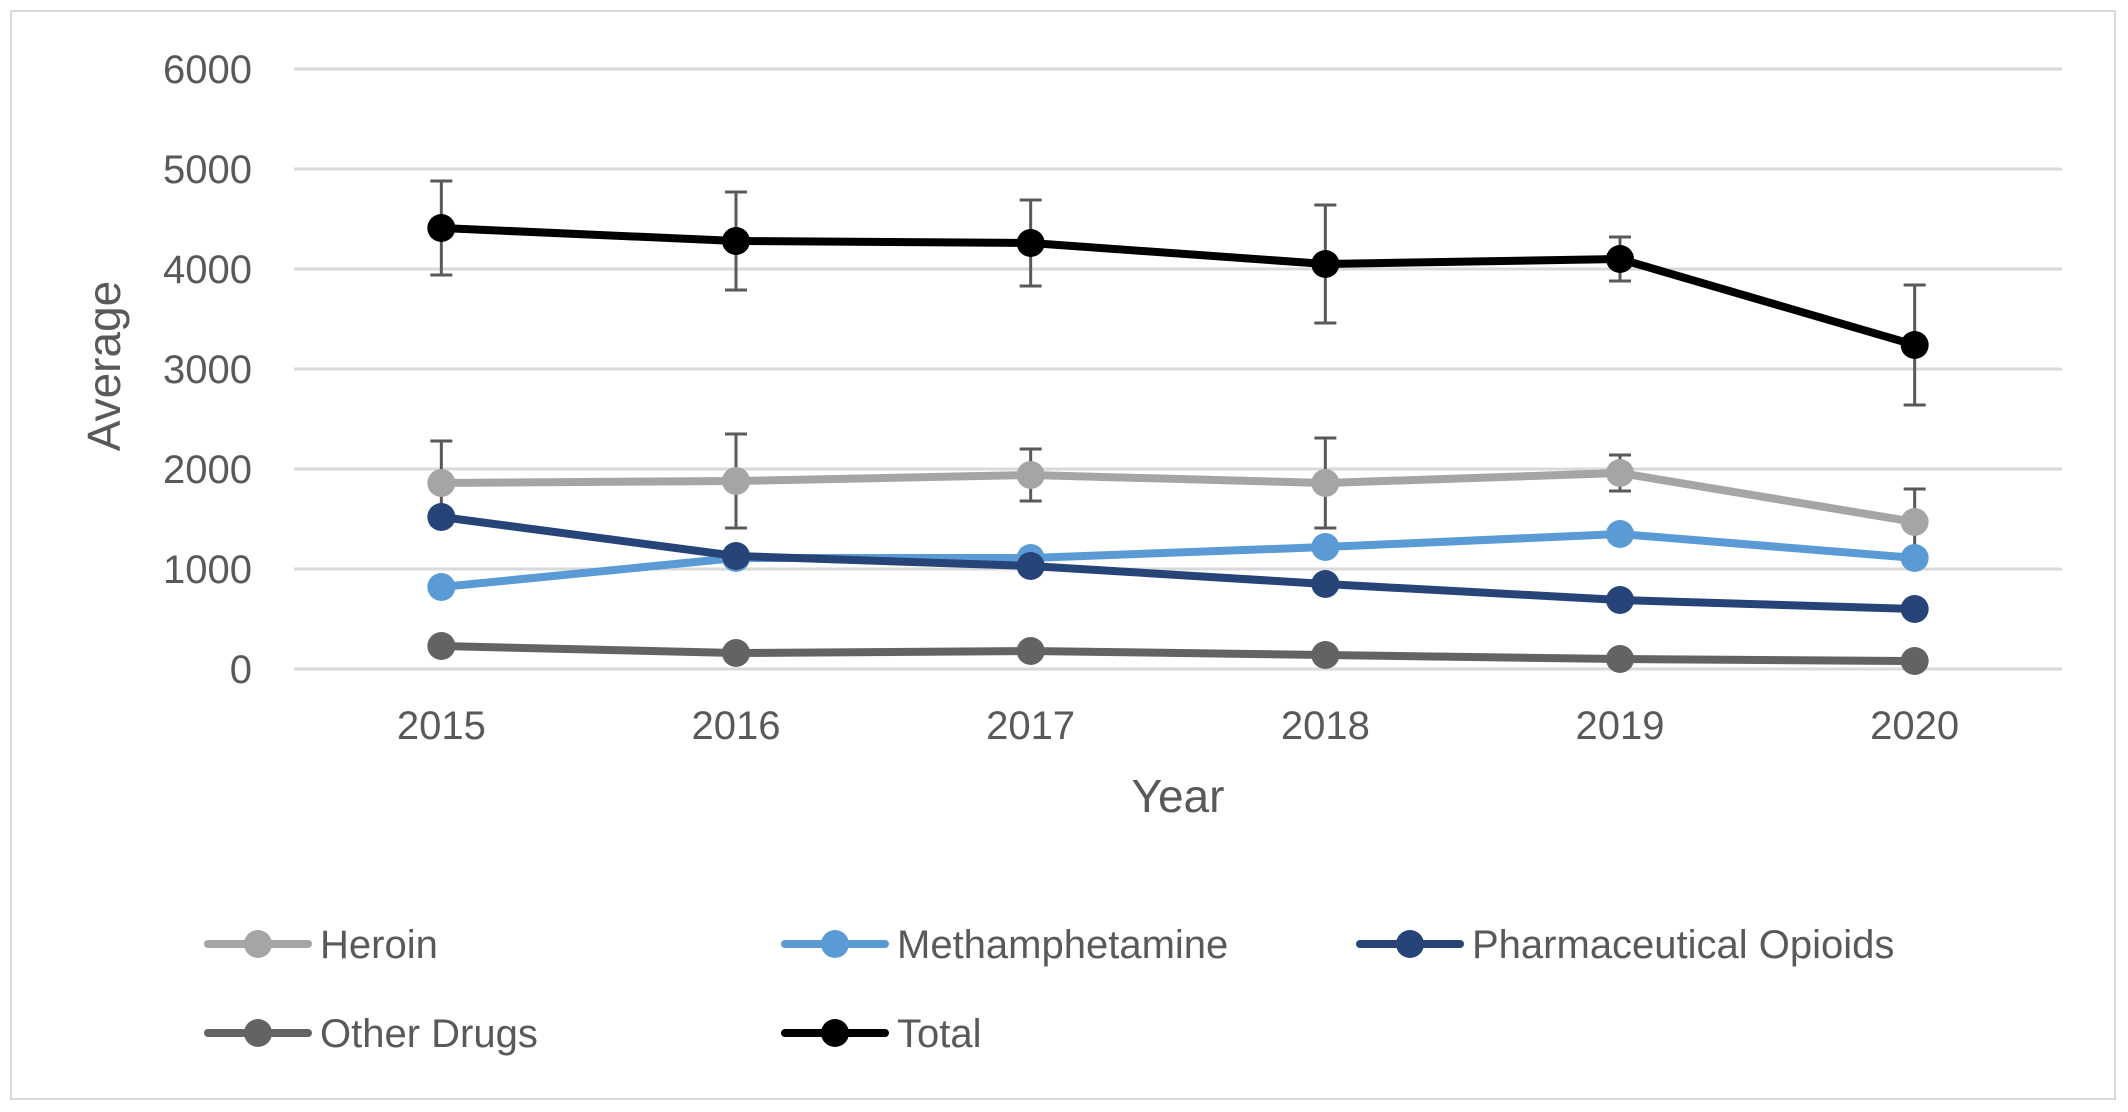  I want to click on legend-item: Methamphetamine, so click(1004, 945).